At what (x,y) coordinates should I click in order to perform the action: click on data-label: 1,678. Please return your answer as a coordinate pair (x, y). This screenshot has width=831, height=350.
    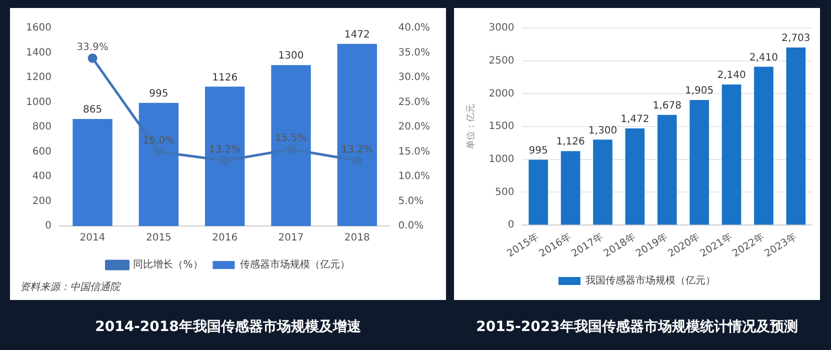
    Looking at the image, I should click on (667, 106).